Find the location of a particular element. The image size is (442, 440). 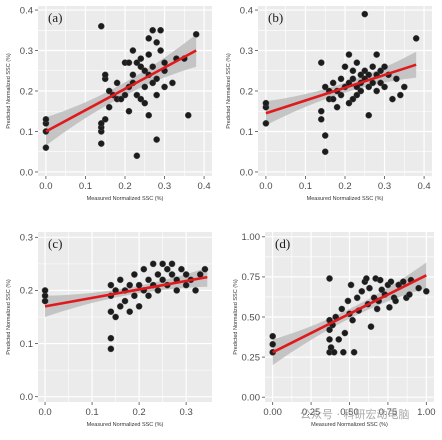

x-tick-label: 0.2 is located at coordinates (138, 412).